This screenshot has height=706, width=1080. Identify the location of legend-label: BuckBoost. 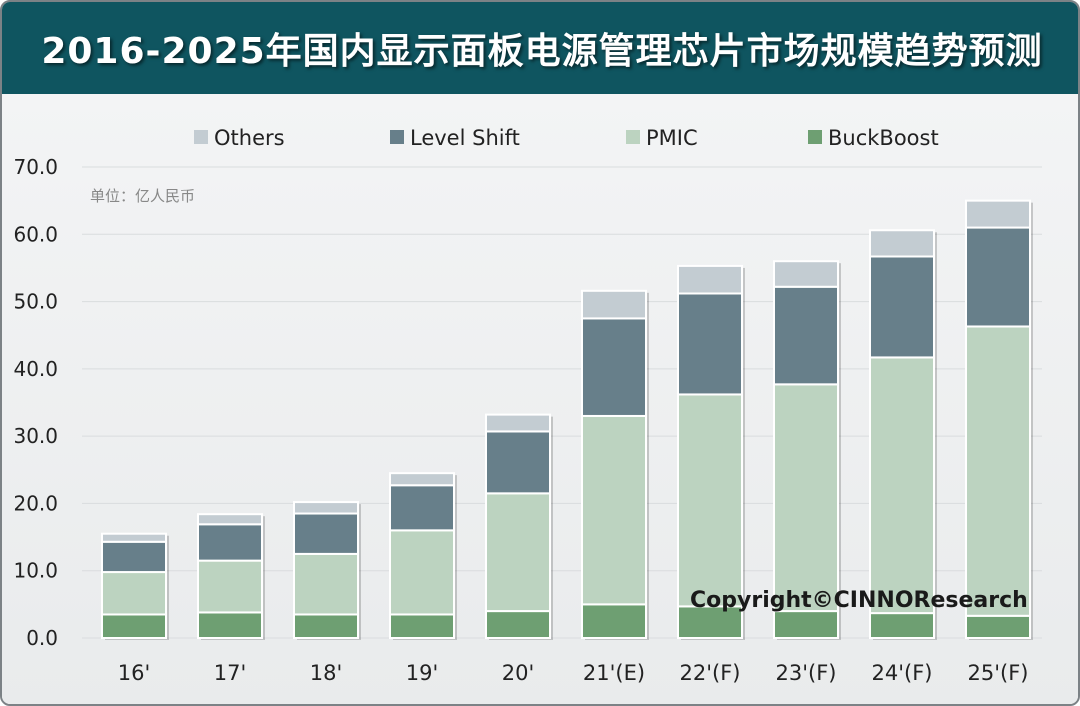
(883, 138).